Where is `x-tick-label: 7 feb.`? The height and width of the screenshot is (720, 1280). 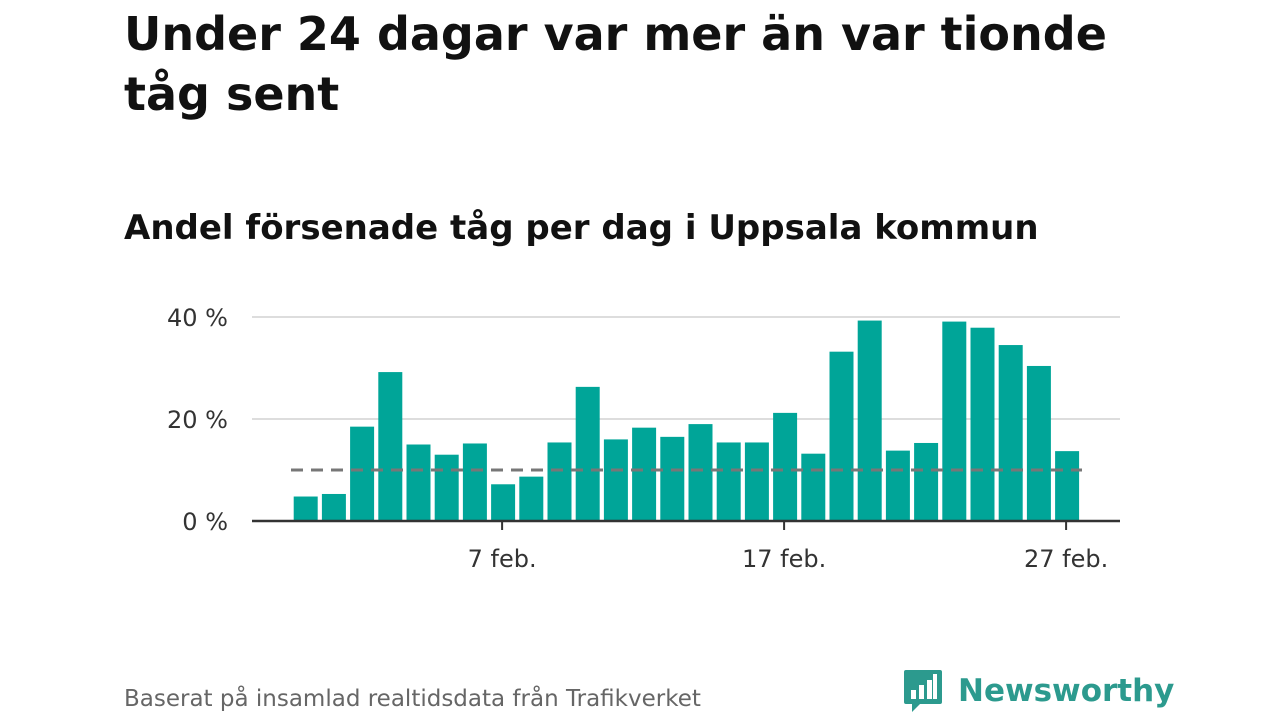 x-tick-label: 7 feb. is located at coordinates (502, 559).